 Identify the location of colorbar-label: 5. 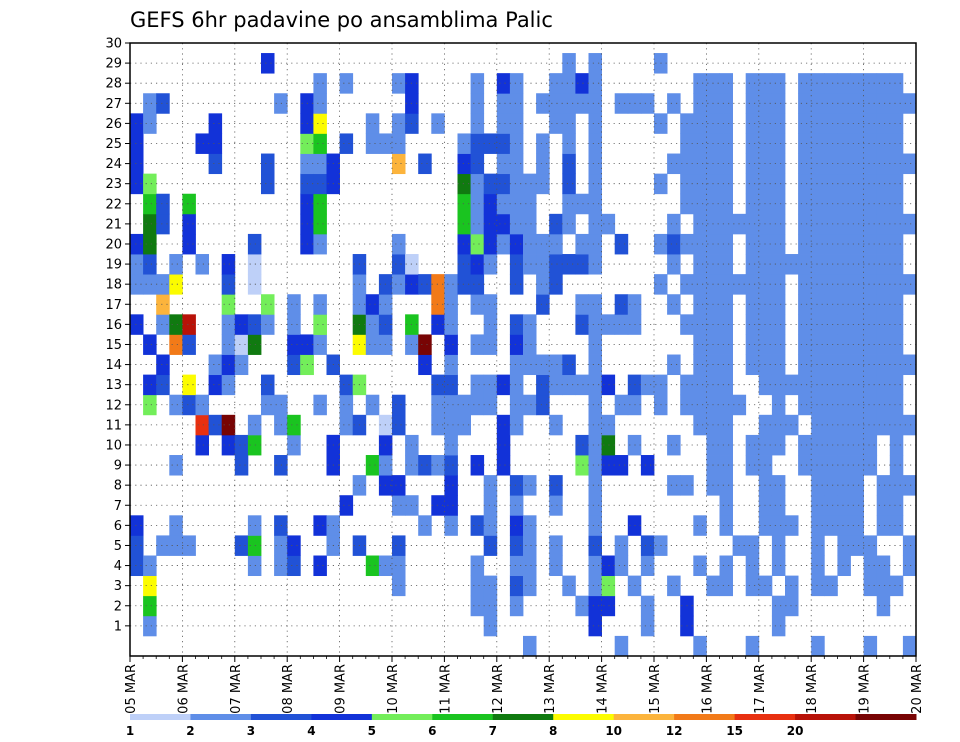
(372, 731).